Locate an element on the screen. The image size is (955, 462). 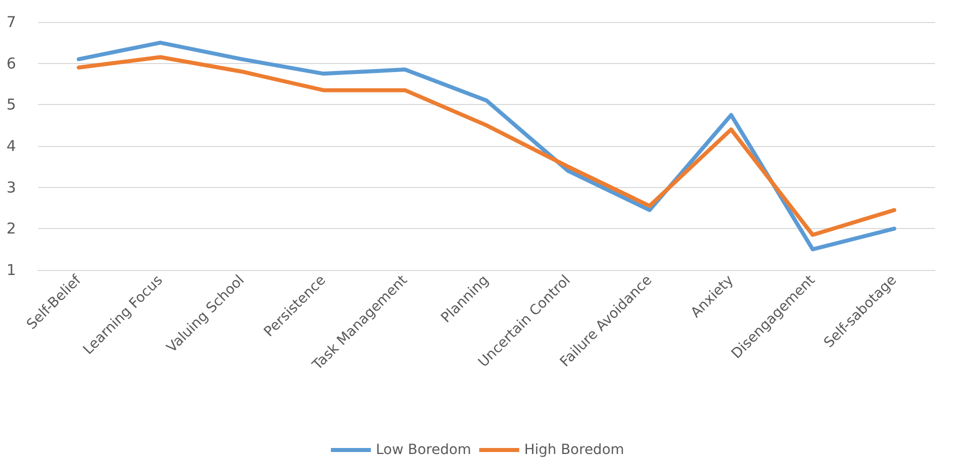
y-tick-label: 4 is located at coordinates (11, 146).